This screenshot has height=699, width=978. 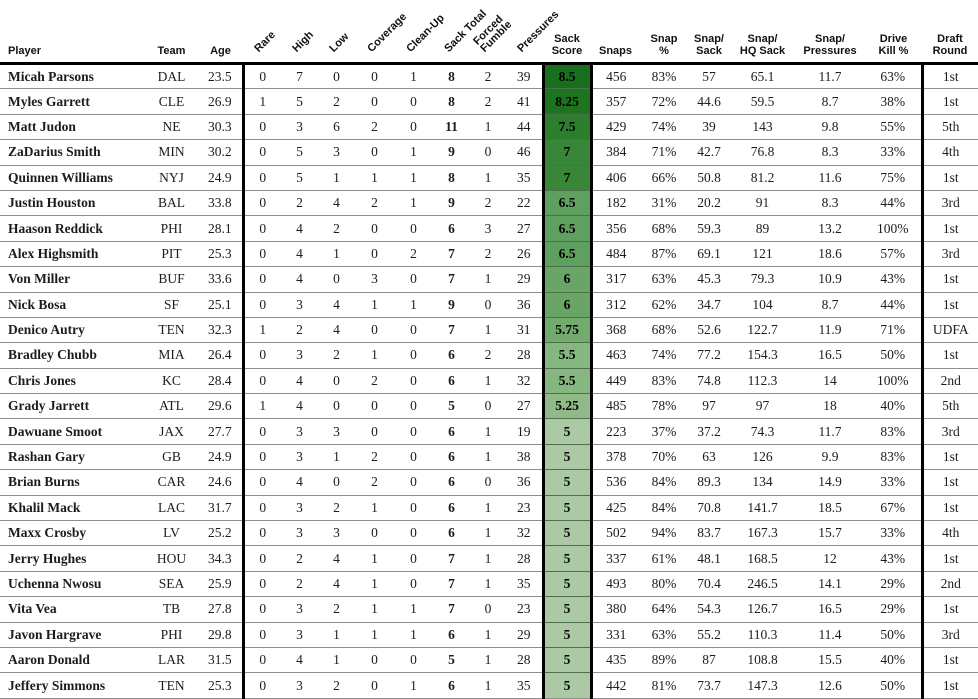 What do you see at coordinates (894, 507) in the screenshot?
I see `cell-drive_kill: 67%` at bounding box center [894, 507].